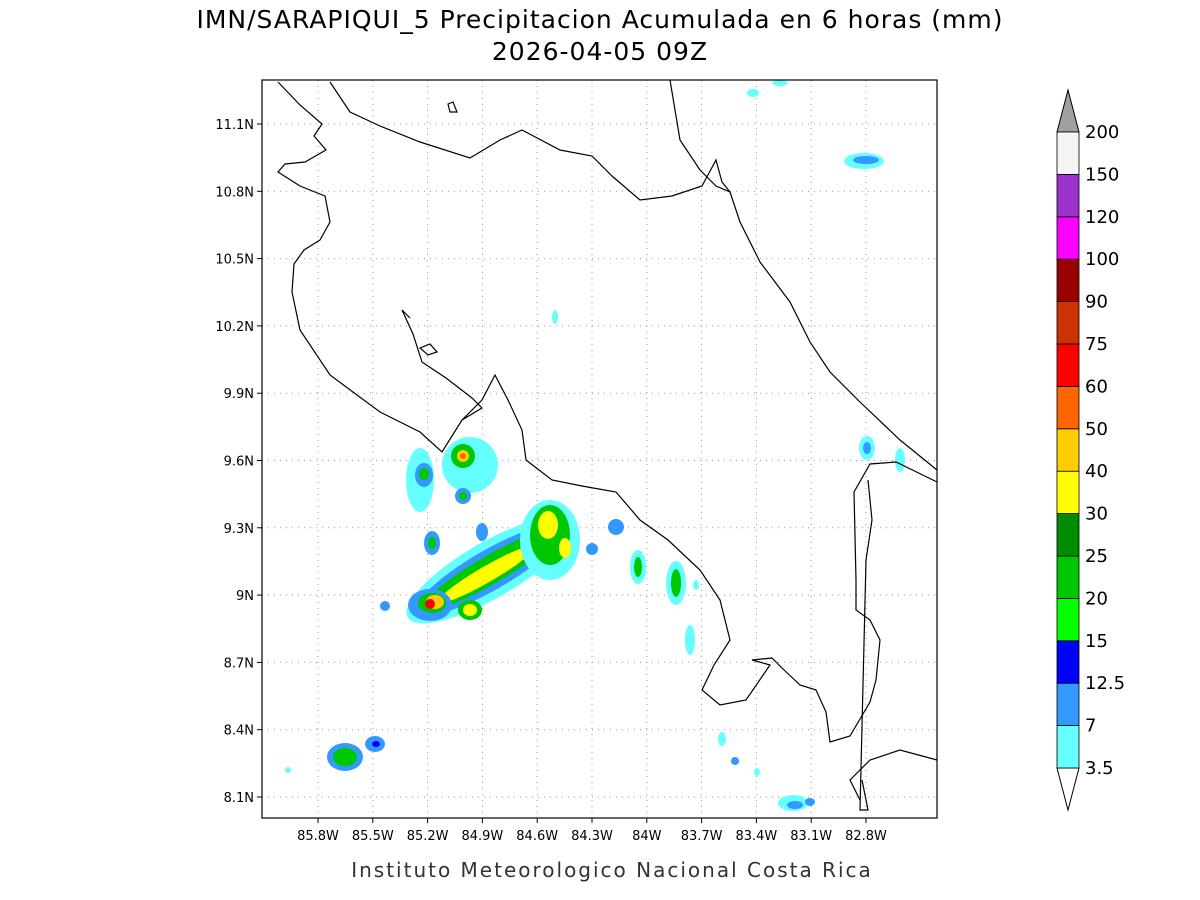 This screenshot has height=900, width=1200. Describe the element at coordinates (234, 260) in the screenshot. I see `lat-tick-label: 10.5N` at that location.